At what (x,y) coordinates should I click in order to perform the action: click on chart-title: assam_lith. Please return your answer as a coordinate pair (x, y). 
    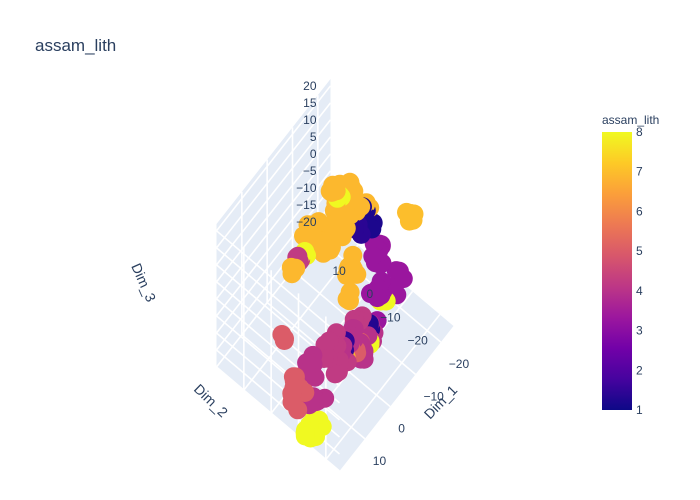
    Looking at the image, I should click on (75, 45).